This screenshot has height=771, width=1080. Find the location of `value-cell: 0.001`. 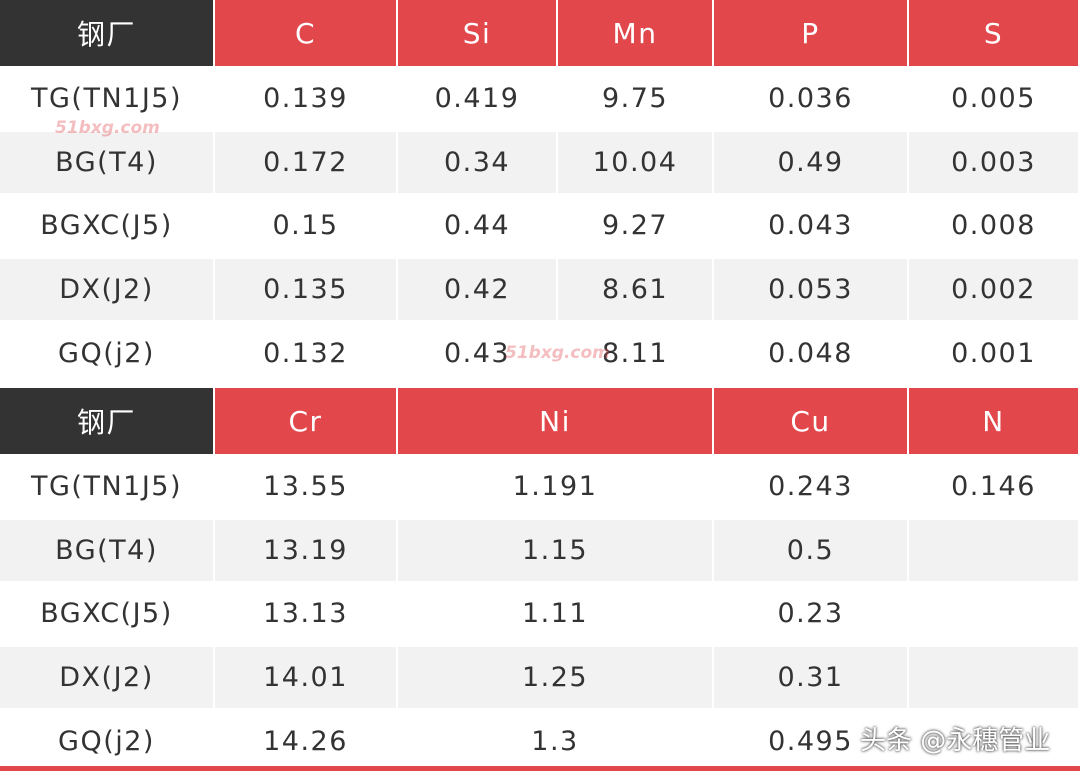

value-cell: 0.001 is located at coordinates (994, 354).